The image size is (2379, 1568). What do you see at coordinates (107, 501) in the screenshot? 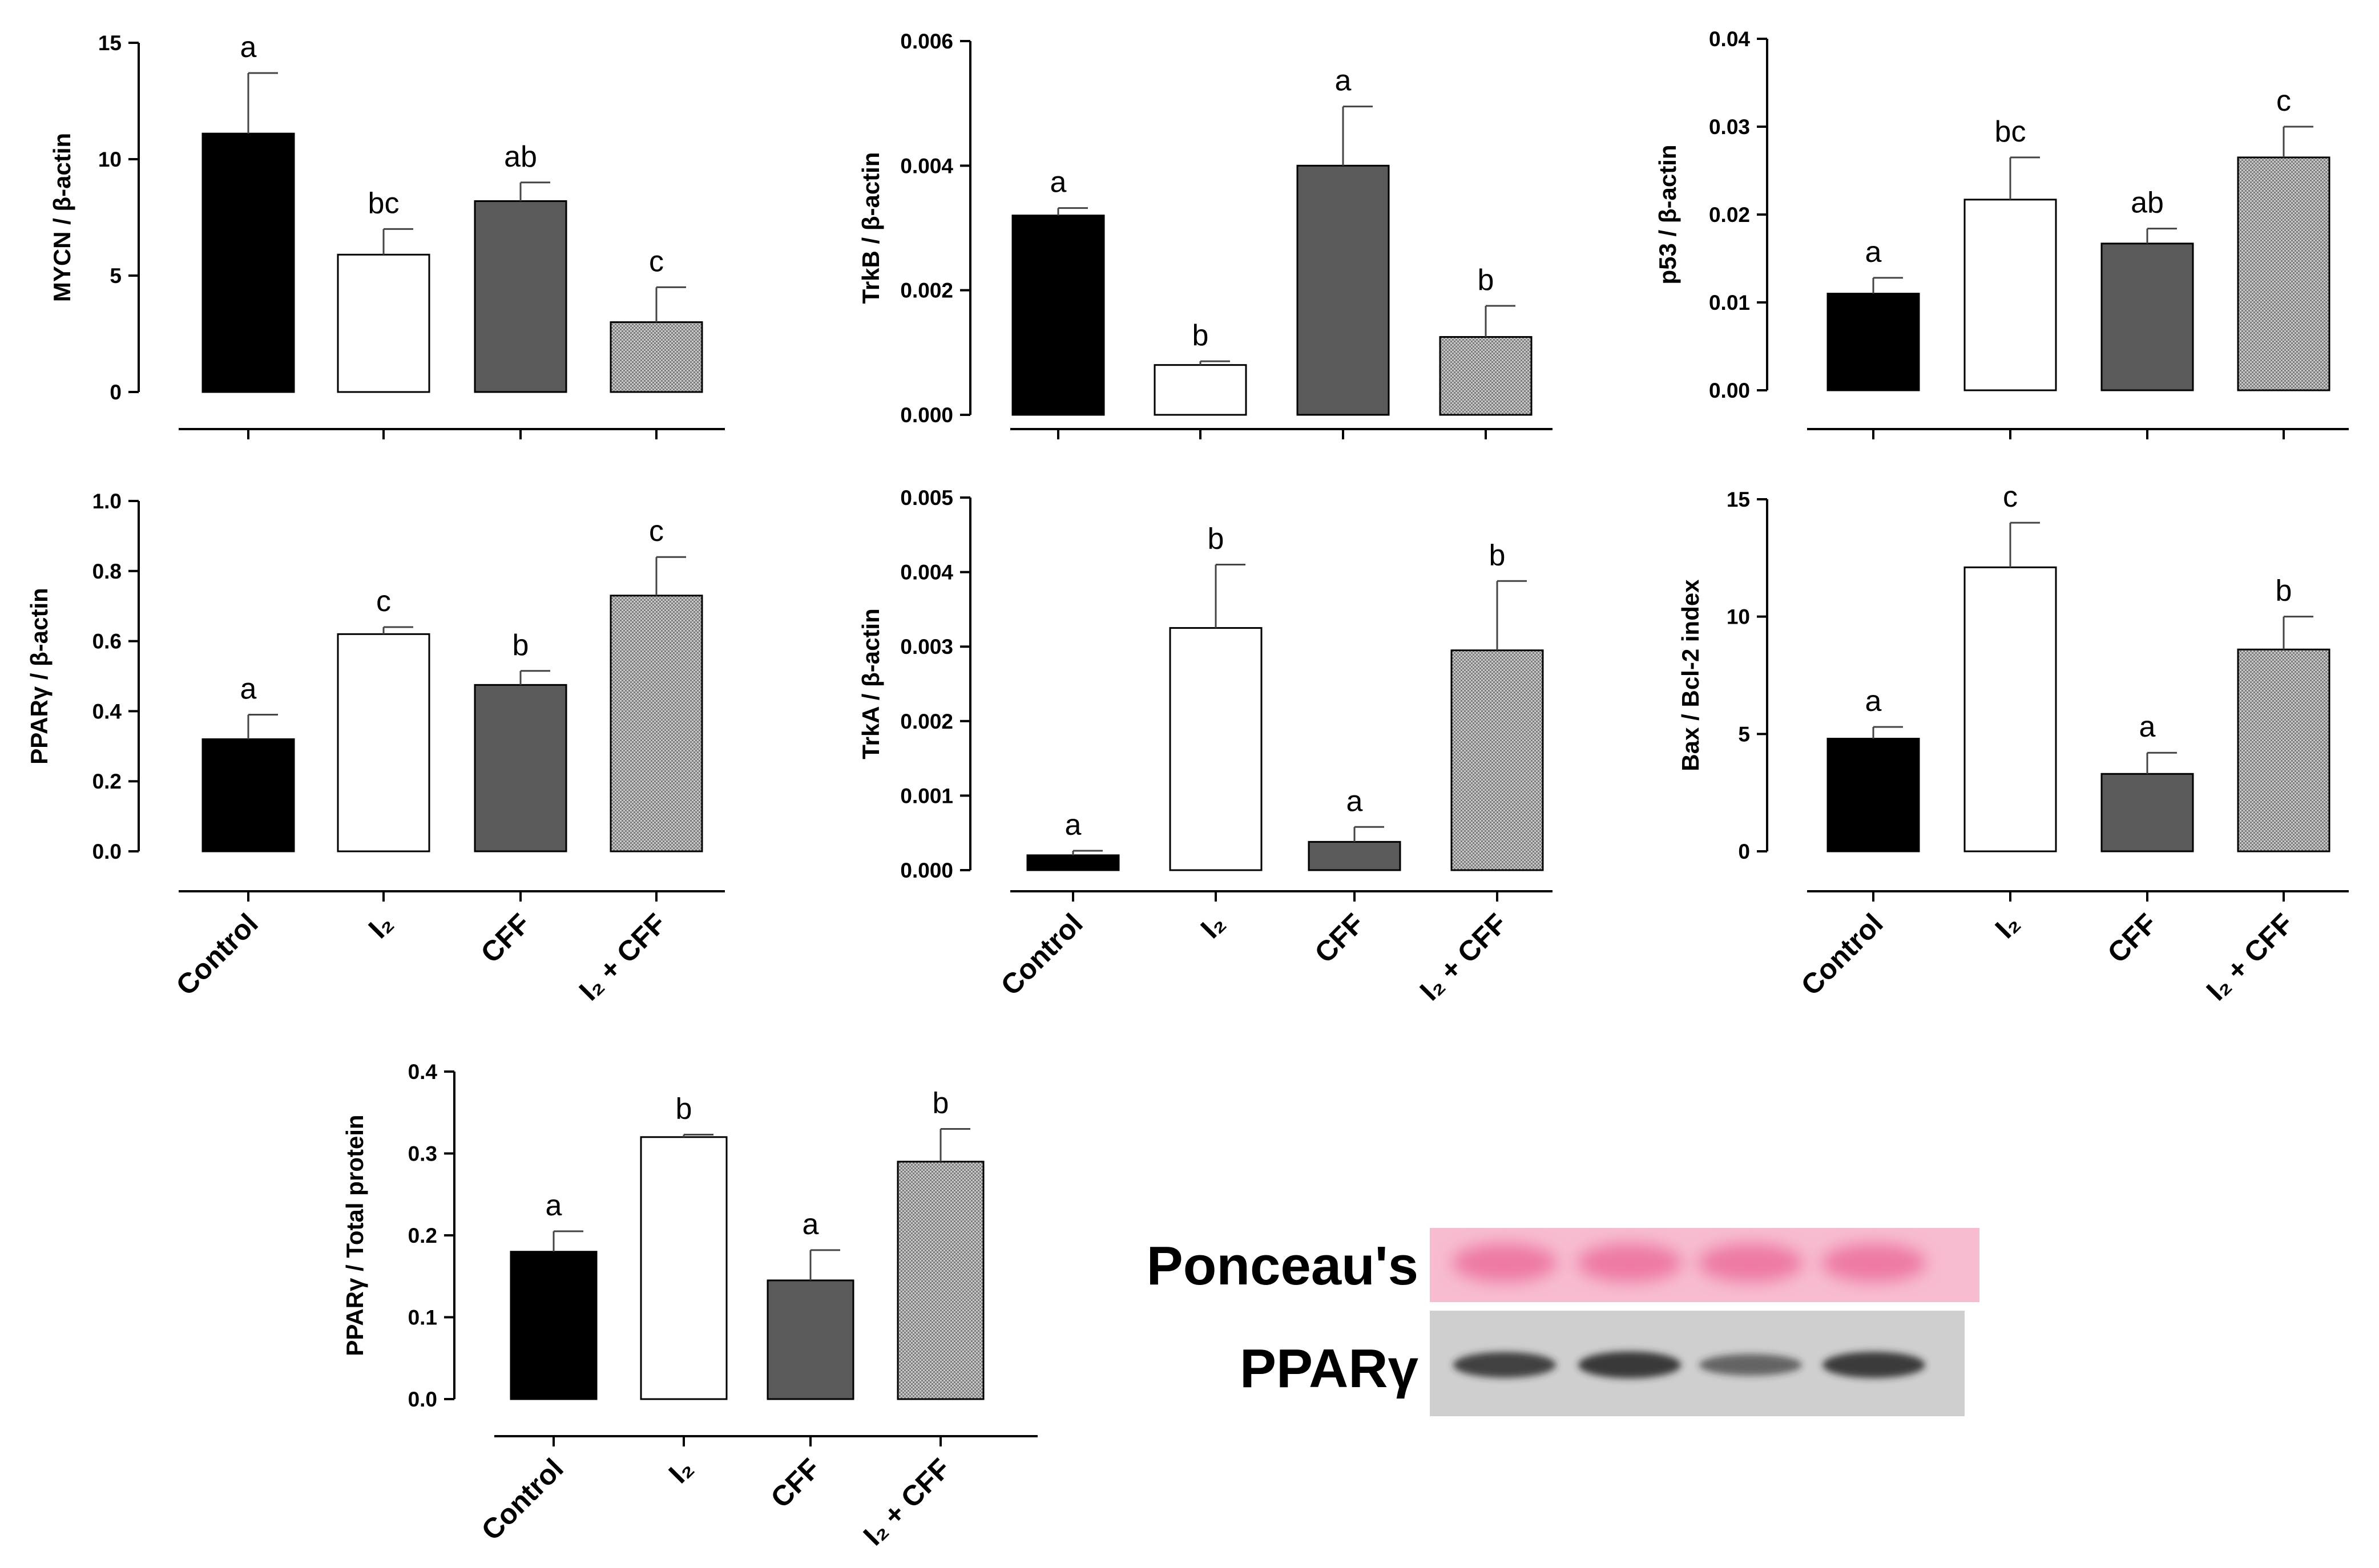
I see `y-tick-label: 1.0` at bounding box center [107, 501].